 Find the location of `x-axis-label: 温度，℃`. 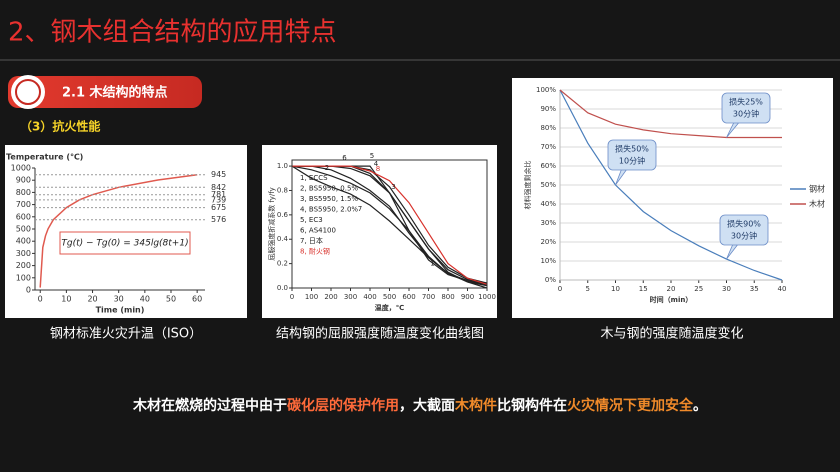

x-axis-label: 温度，℃ is located at coordinates (389, 307).